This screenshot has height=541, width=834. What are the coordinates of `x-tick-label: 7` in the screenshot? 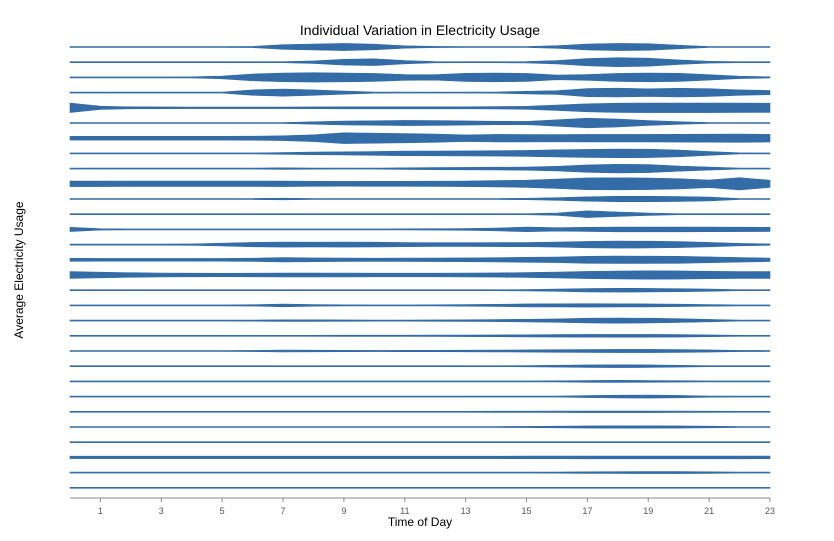 It's located at (283, 511).